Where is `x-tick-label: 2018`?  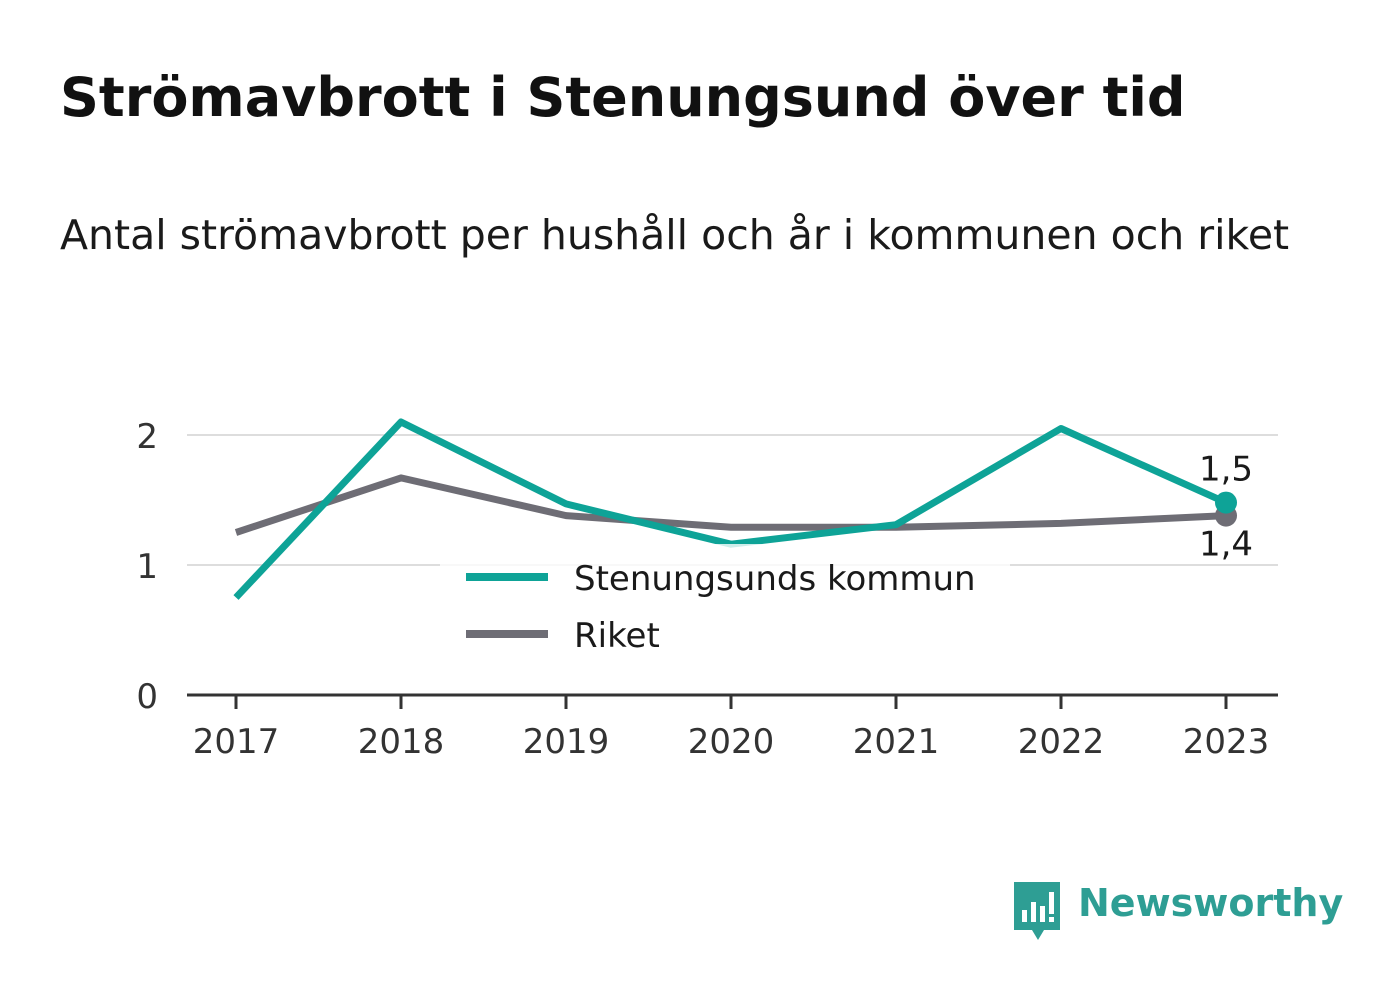 x-tick-label: 2018 is located at coordinates (401, 742).